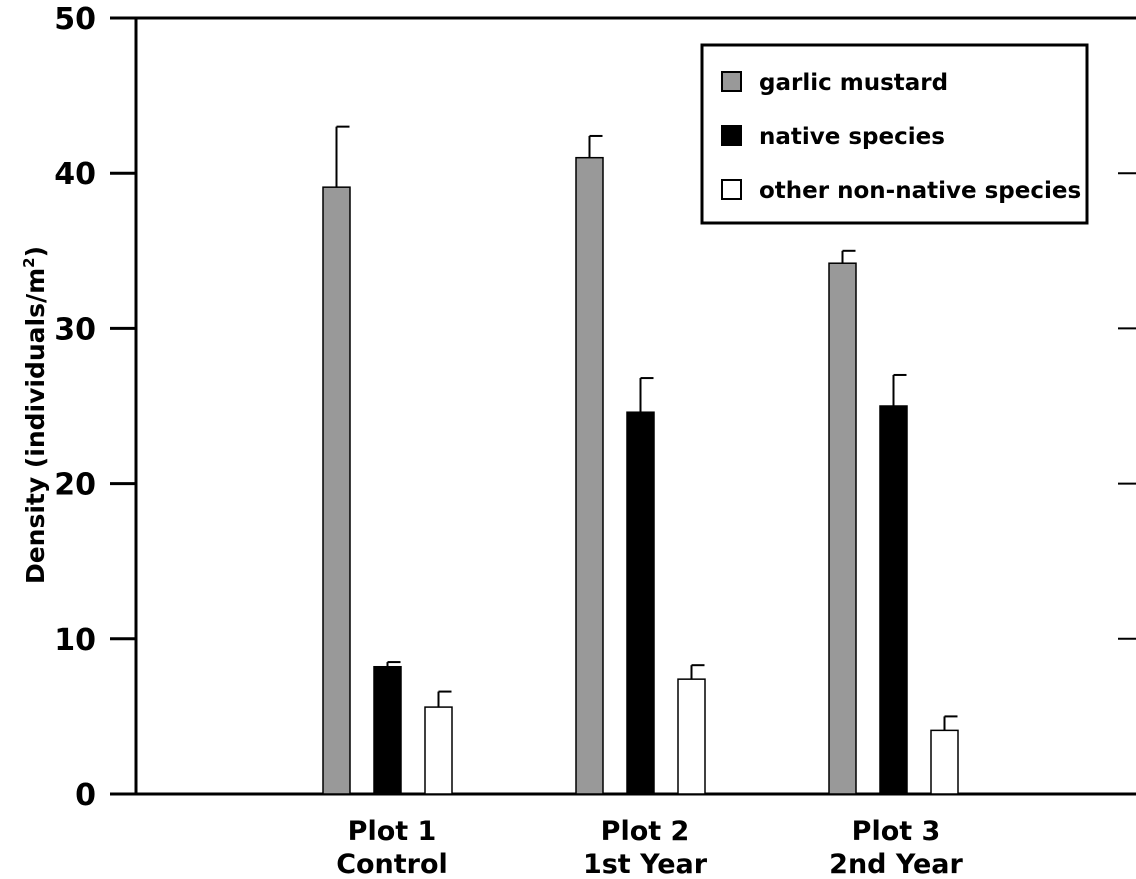 The height and width of the screenshot is (879, 1136). I want to click on x-category-label: 1st Year, so click(645, 864).